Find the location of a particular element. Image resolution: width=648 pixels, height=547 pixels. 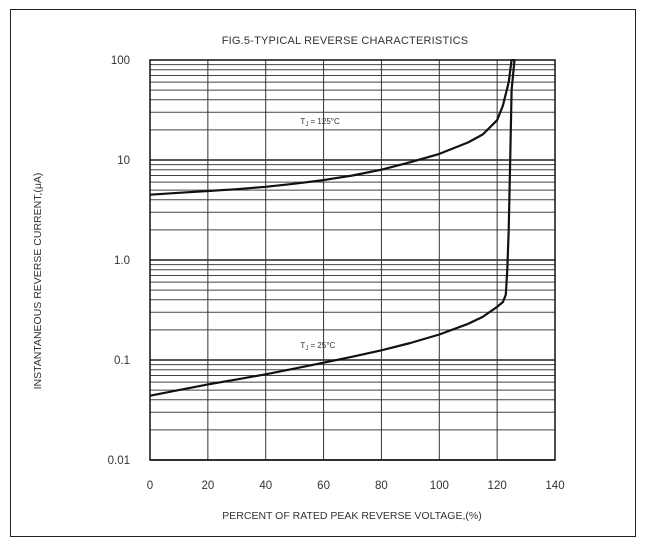

y-tick-label: 10 is located at coordinates (123, 161).